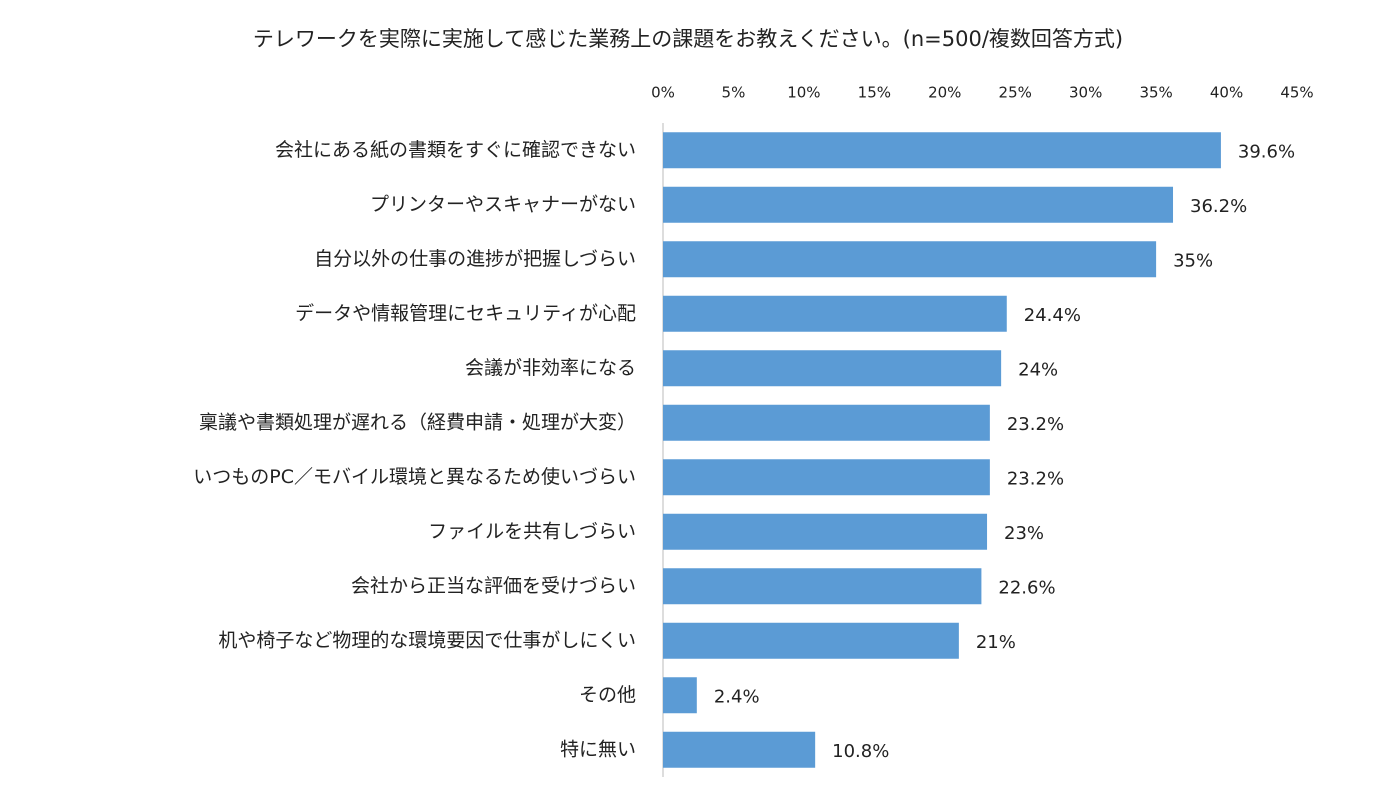 Image resolution: width=1377 pixels, height=790 pixels. Describe the element at coordinates (1038, 369) in the screenshot. I see `value-label: 24%` at that location.